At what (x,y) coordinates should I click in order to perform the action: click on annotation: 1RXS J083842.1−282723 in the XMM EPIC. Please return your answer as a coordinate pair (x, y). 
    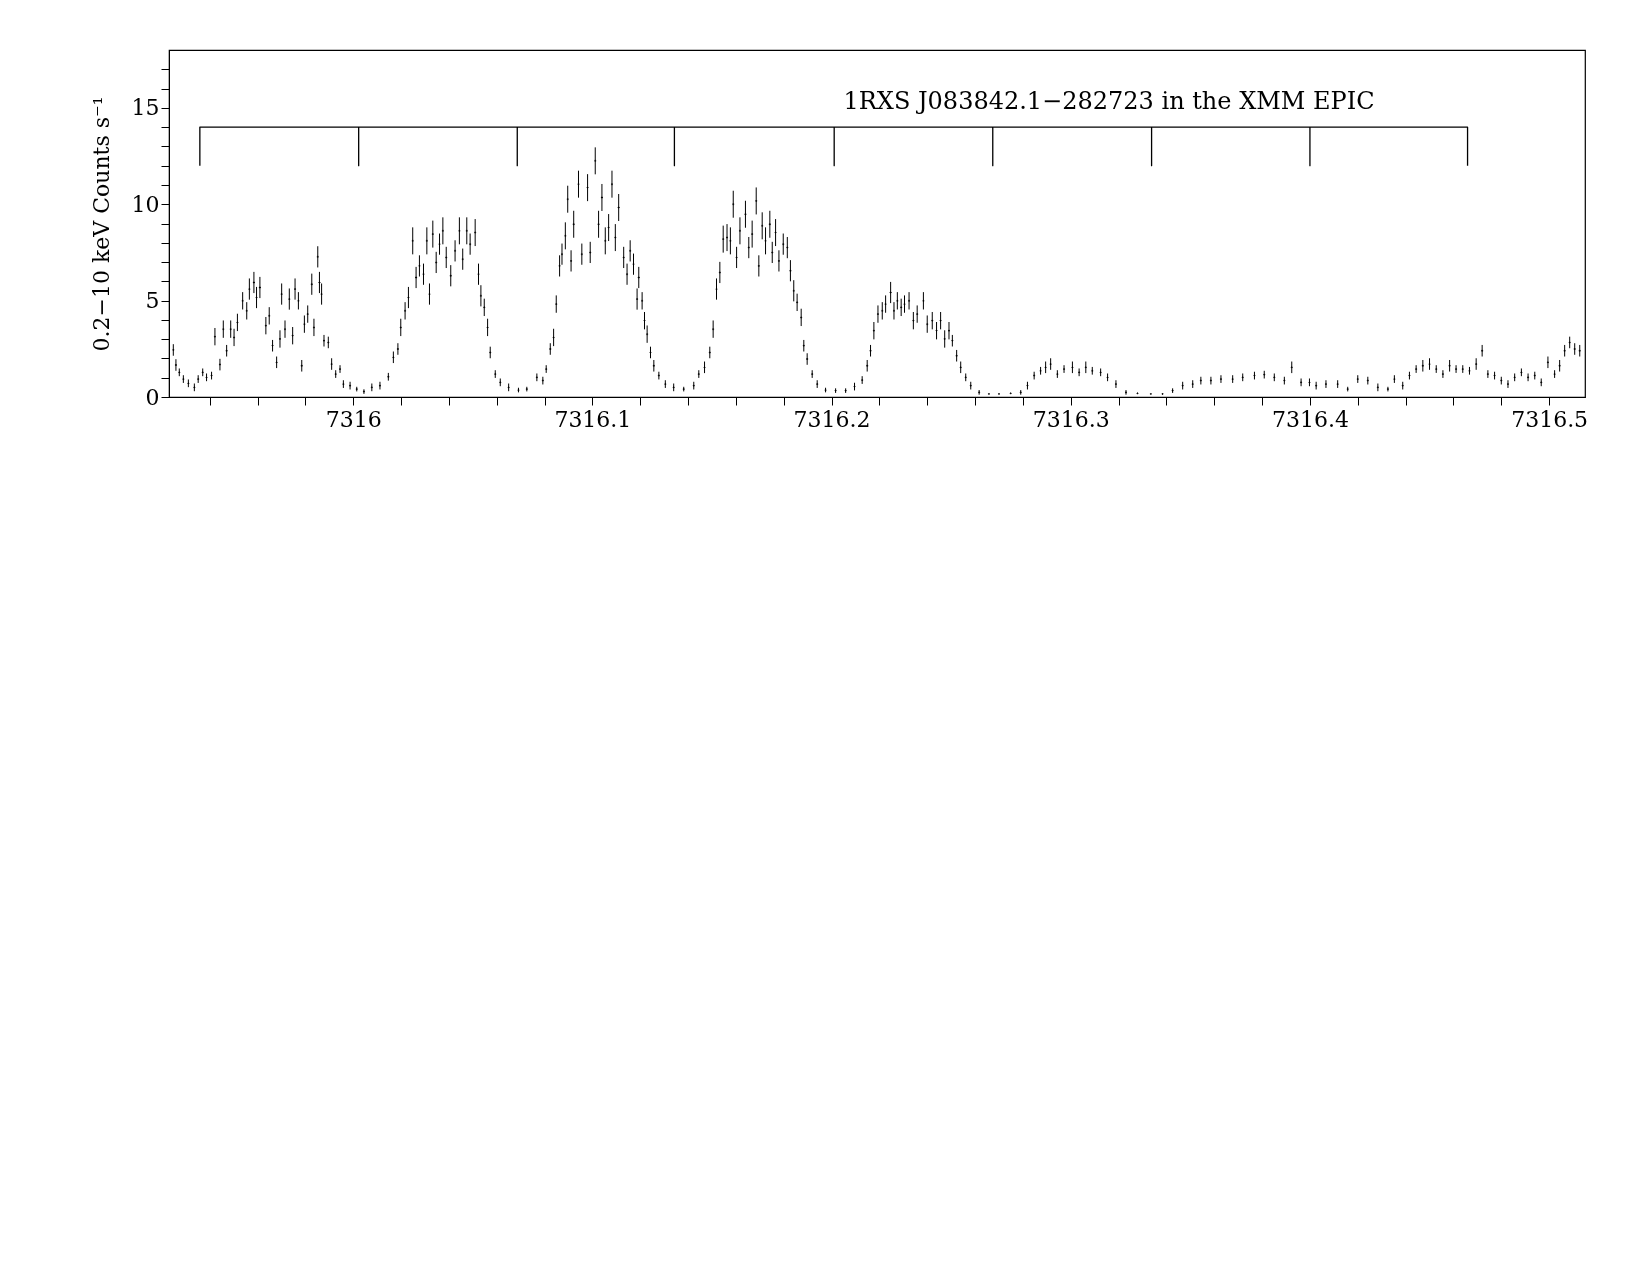
    Looking at the image, I should click on (1109, 101).